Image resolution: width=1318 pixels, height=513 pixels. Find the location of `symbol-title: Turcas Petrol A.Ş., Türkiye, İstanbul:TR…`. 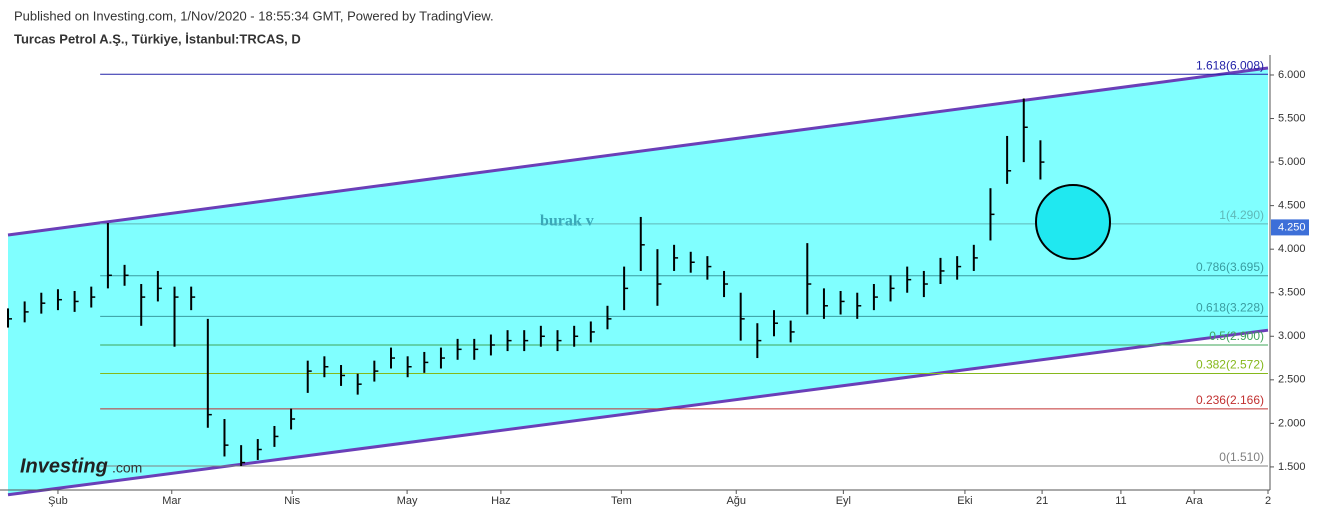

symbol-title: Turcas Petrol A.Ş., Türkiye, İstanbul:TR… is located at coordinates (157, 38).